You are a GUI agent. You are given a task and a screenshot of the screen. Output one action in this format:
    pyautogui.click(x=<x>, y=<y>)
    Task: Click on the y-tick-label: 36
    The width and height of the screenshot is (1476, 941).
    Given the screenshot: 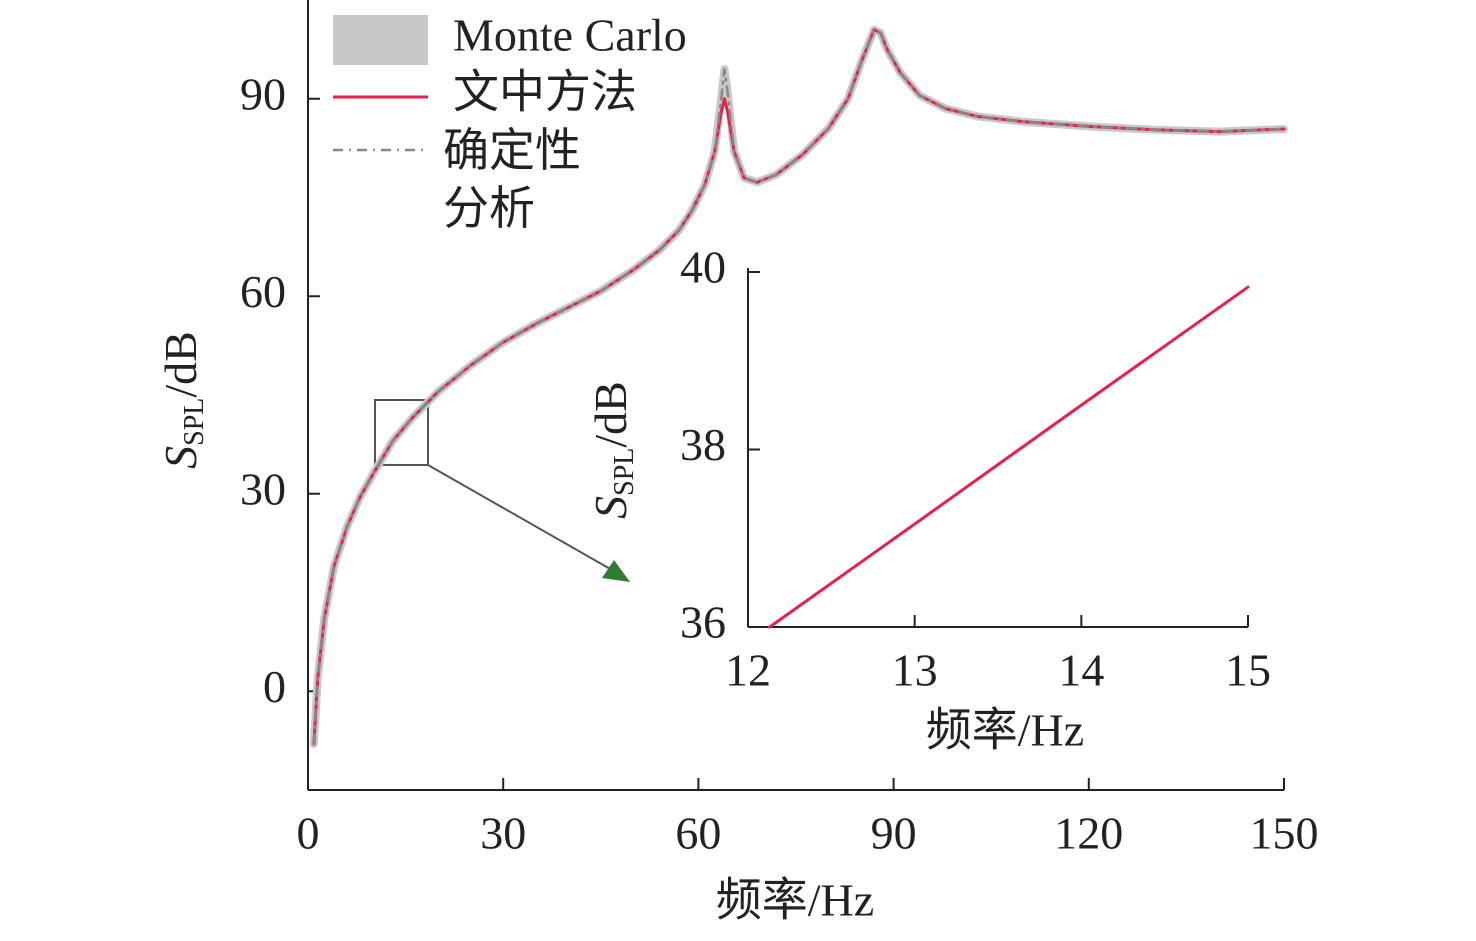 What is the action you would take?
    pyautogui.click(x=703, y=622)
    